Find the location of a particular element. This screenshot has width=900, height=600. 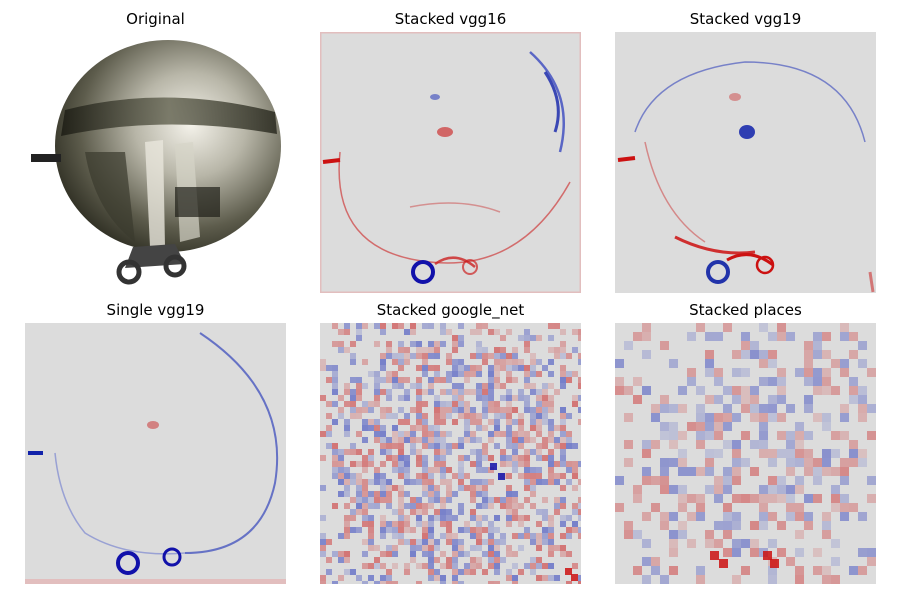

panel-stacked-places: Stacked places is located at coordinates (745, 443).